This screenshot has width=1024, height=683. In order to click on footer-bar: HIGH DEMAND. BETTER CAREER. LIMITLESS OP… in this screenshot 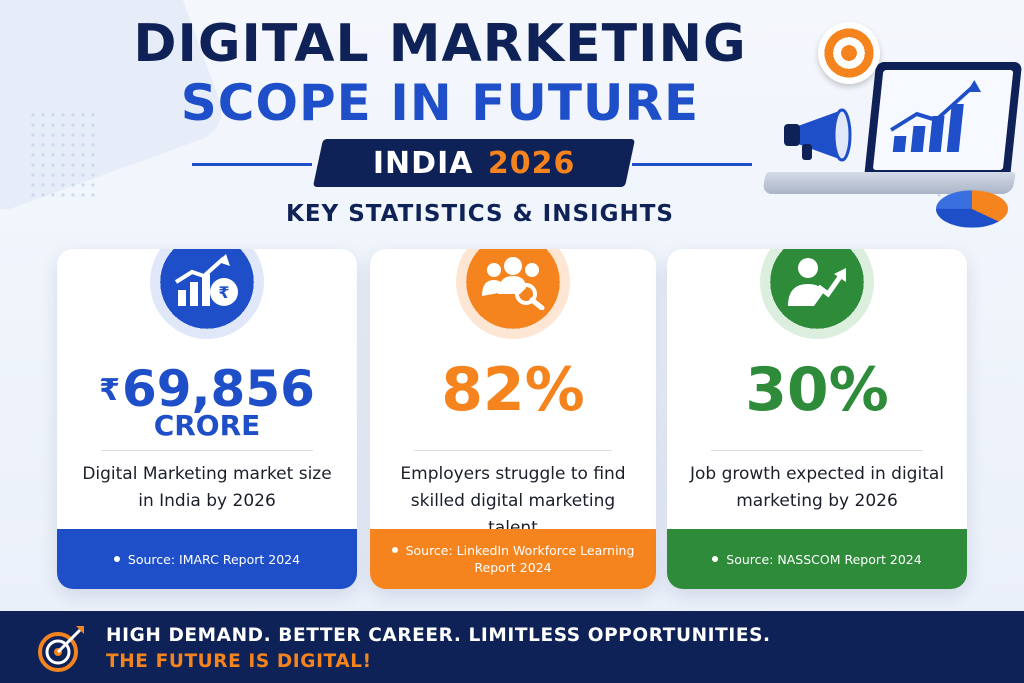, I will do `click(512, 647)`.